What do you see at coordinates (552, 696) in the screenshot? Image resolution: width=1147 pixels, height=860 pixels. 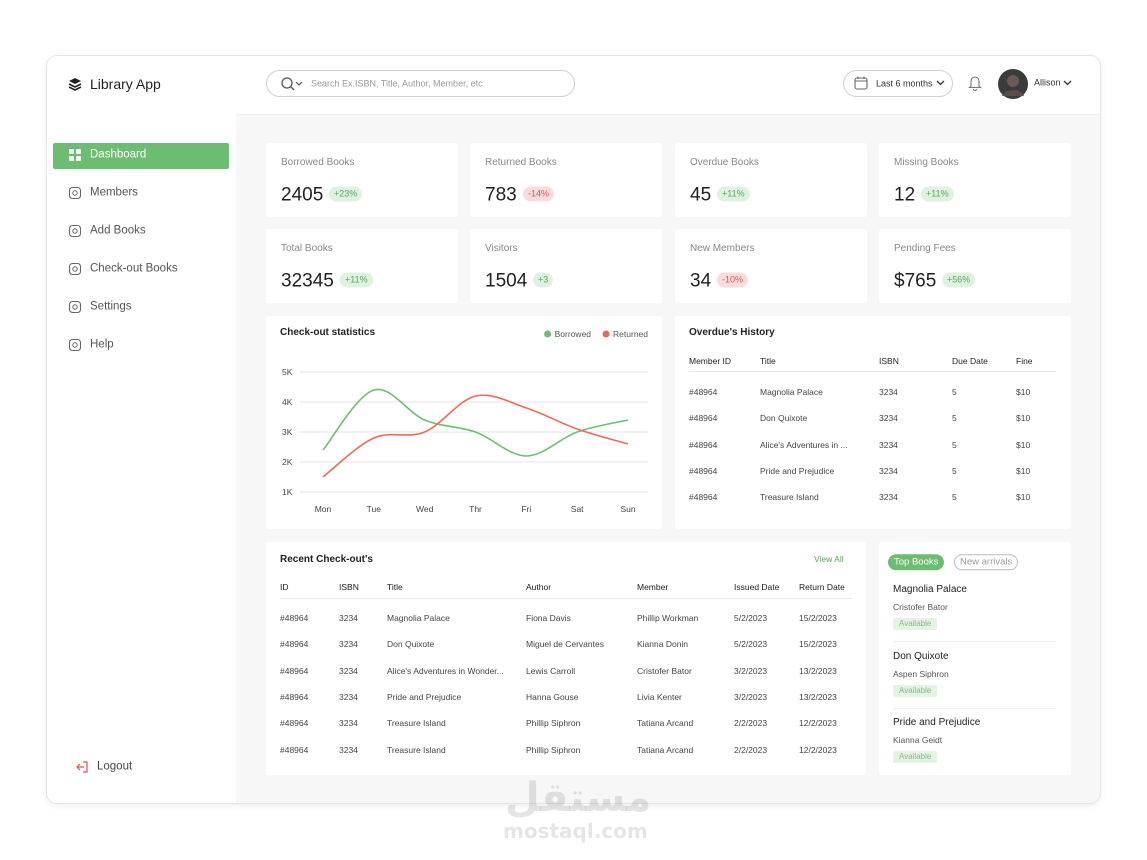 I see `table-cell: Hanna Gouse` at bounding box center [552, 696].